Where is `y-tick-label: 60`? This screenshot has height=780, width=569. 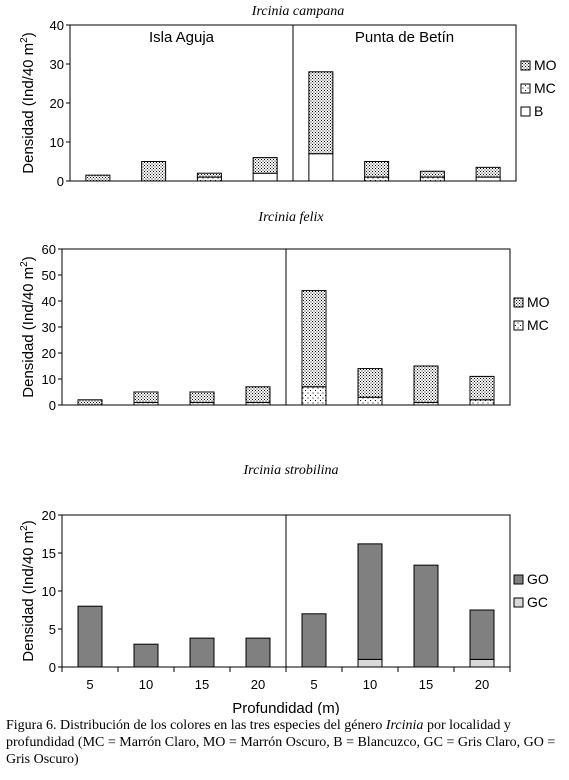 y-tick-label: 60 is located at coordinates (49, 249).